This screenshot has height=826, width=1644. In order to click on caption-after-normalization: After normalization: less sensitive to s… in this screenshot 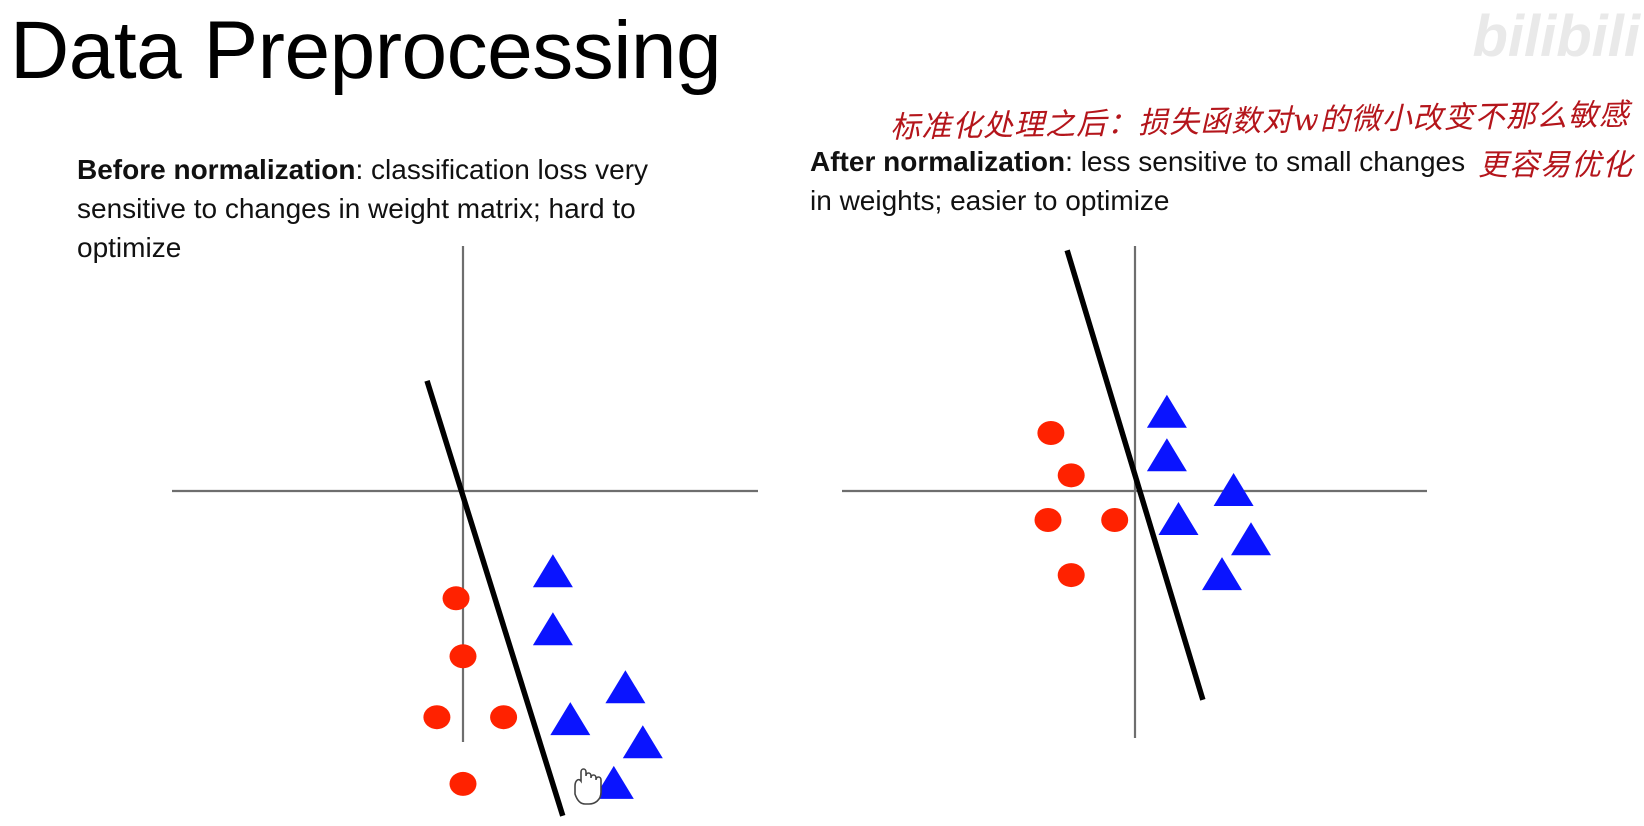, I will do `click(1150, 181)`.